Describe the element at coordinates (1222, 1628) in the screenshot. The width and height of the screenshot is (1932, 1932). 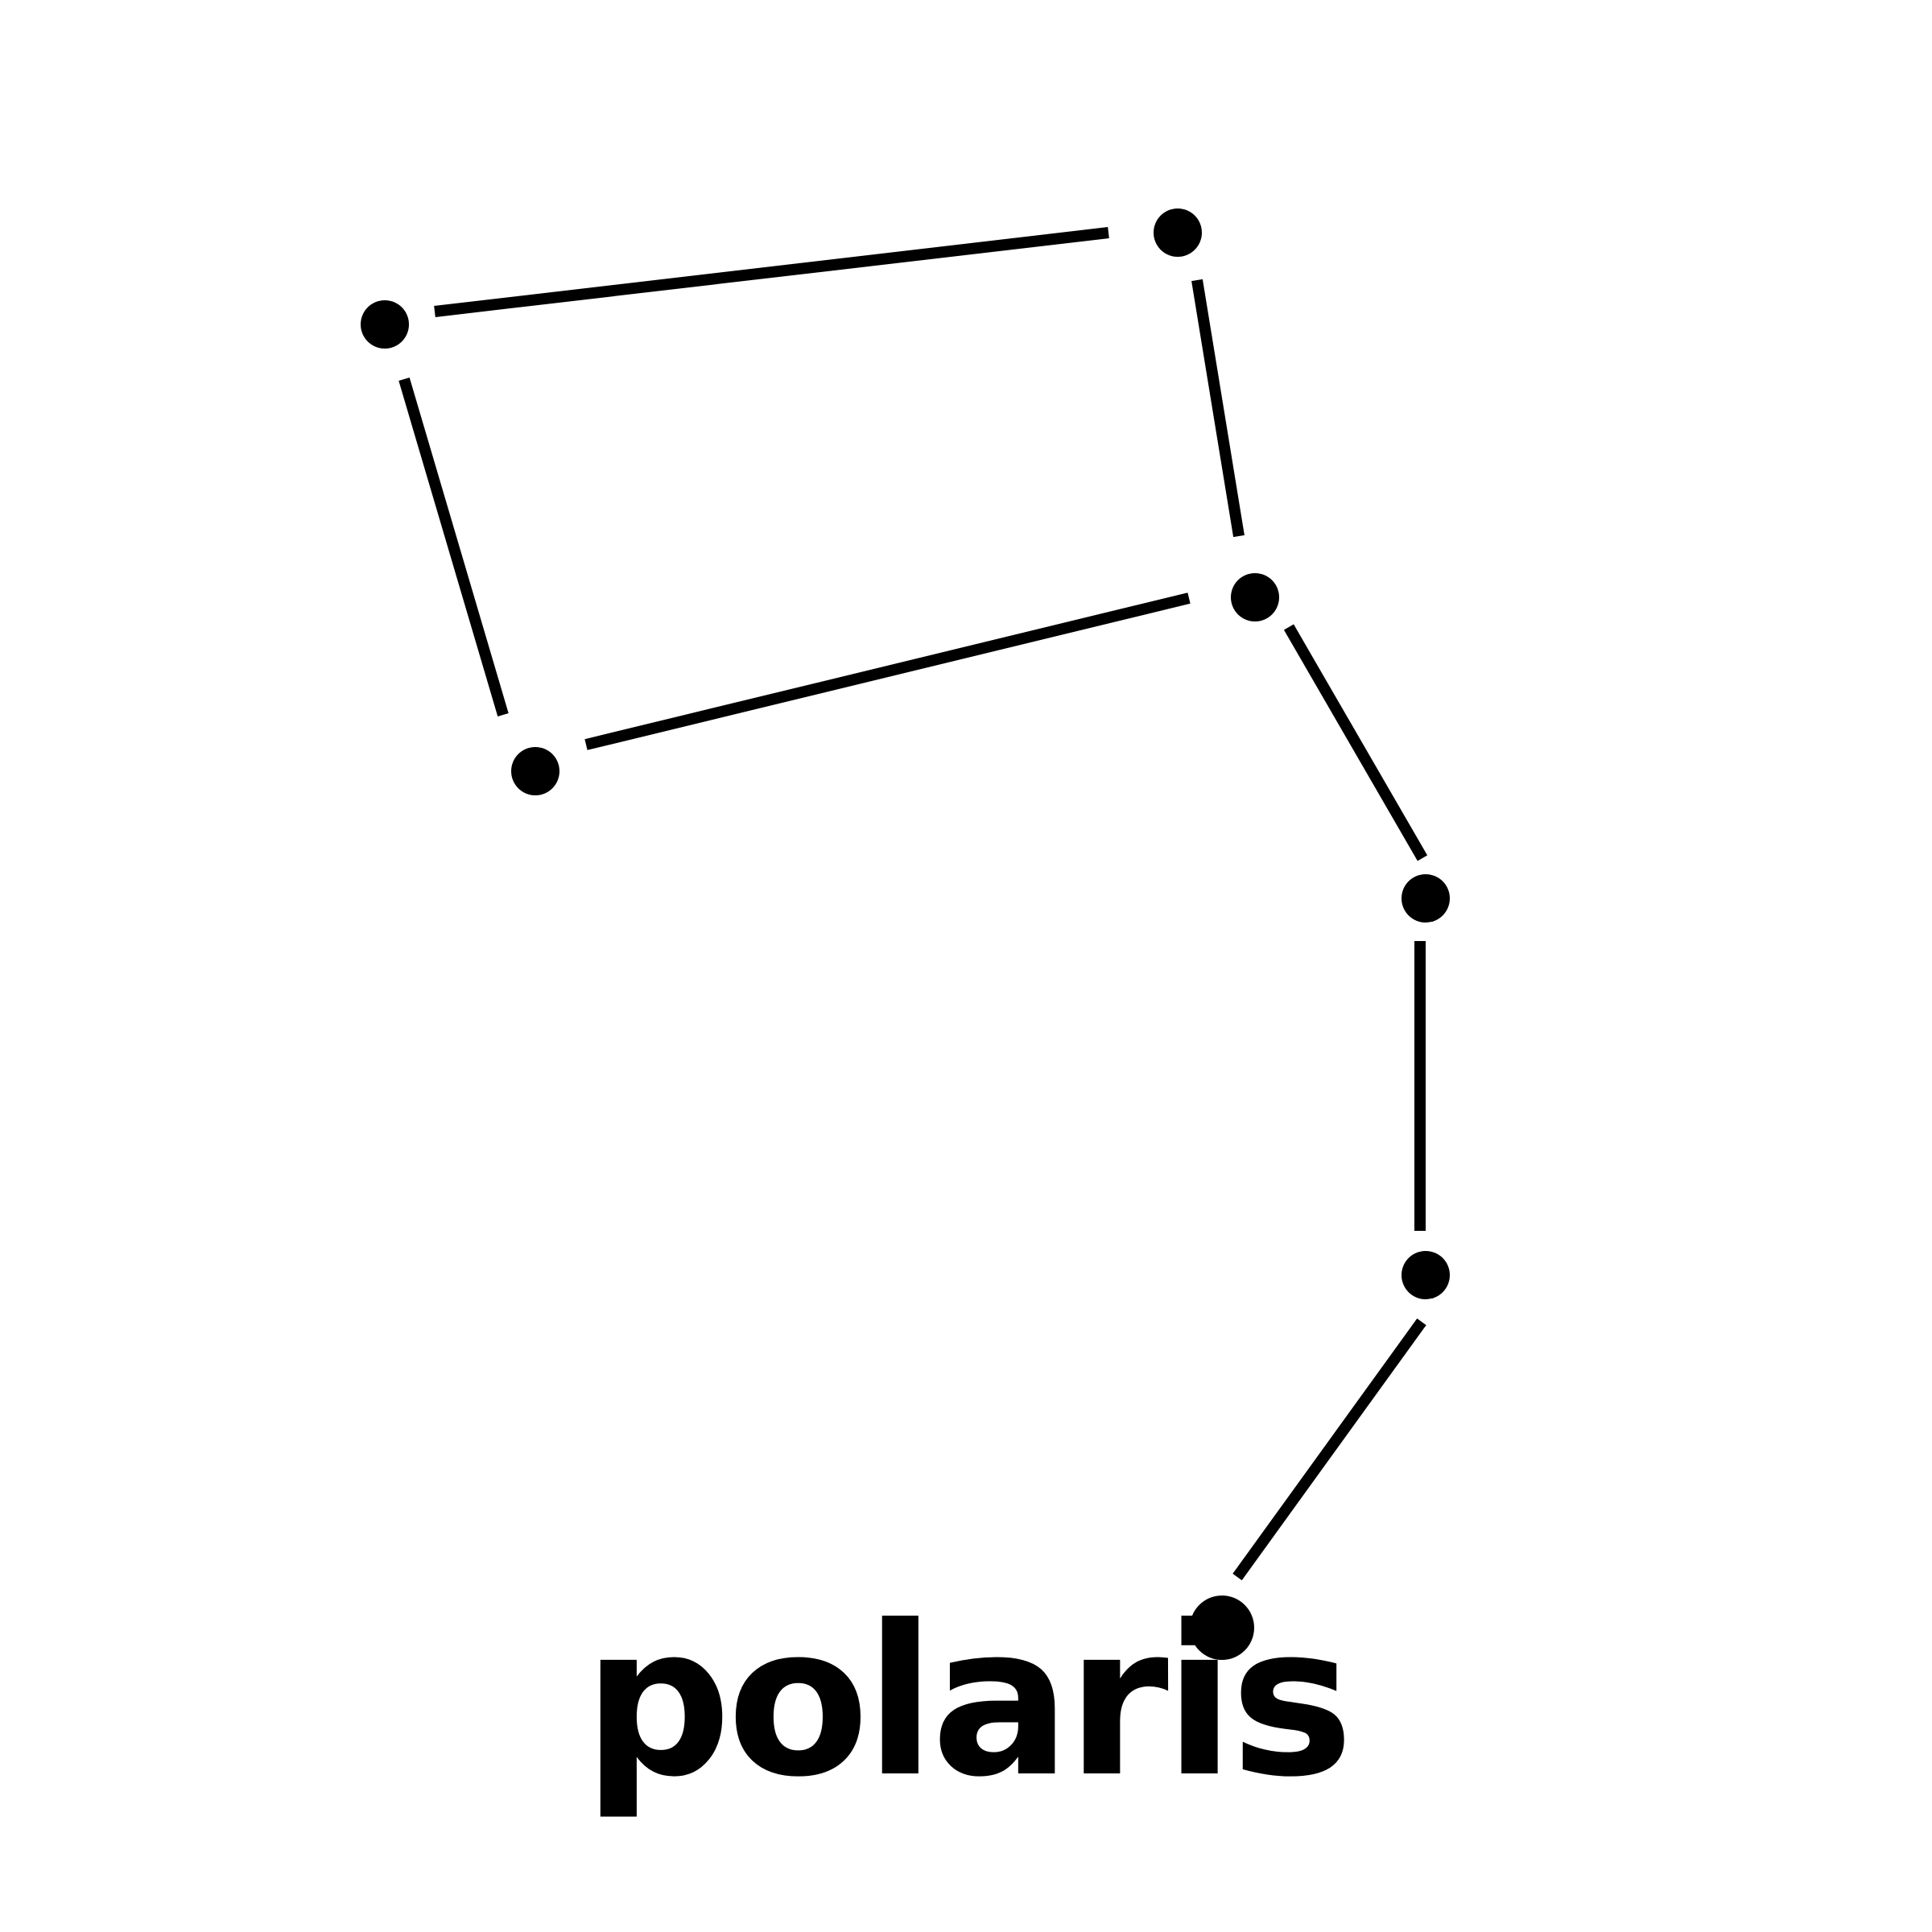
I see `polaris-star-dot` at that location.